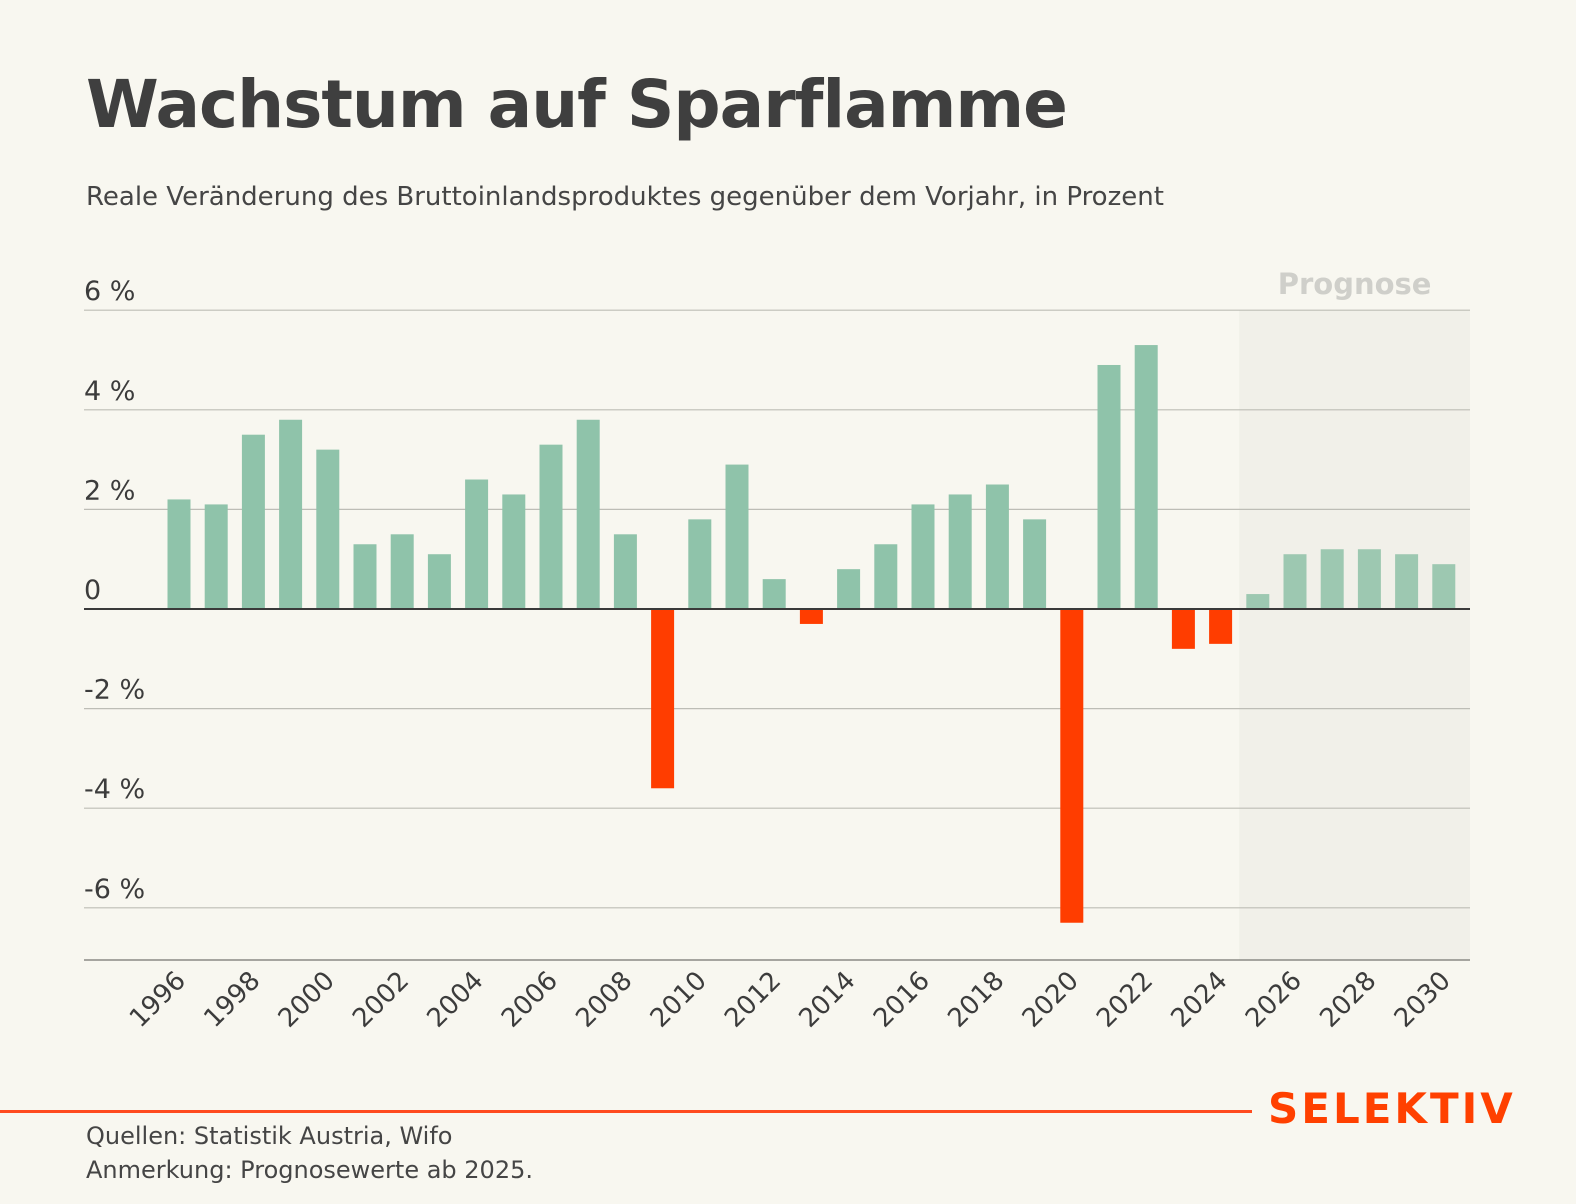  I want to click on bar-1996, so click(179, 554).